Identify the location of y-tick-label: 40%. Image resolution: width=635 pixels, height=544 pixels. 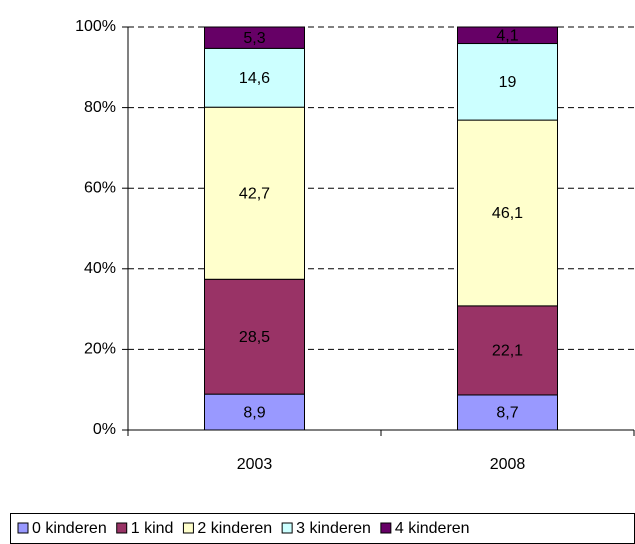
(100, 268).